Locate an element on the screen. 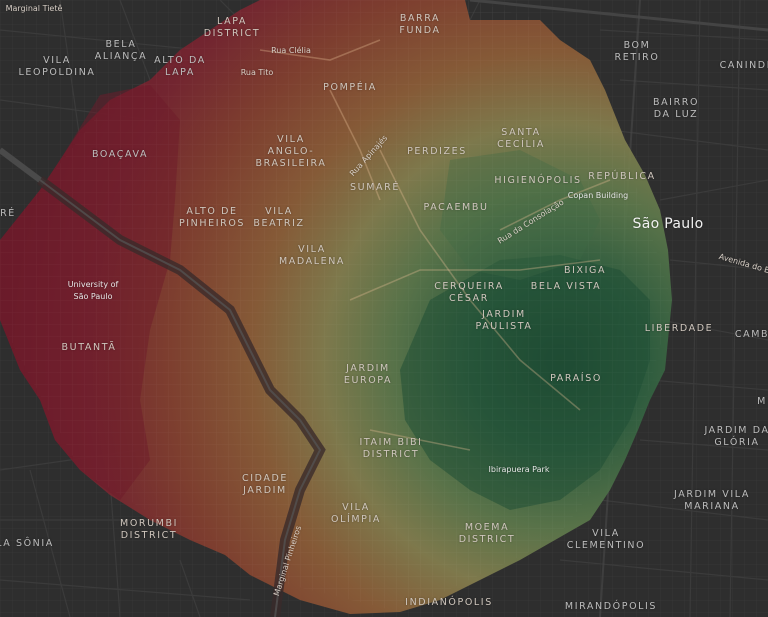 This screenshot has width=768, height=617. poi-ibirapuera-park: Ibirapuera Park is located at coordinates (519, 469).